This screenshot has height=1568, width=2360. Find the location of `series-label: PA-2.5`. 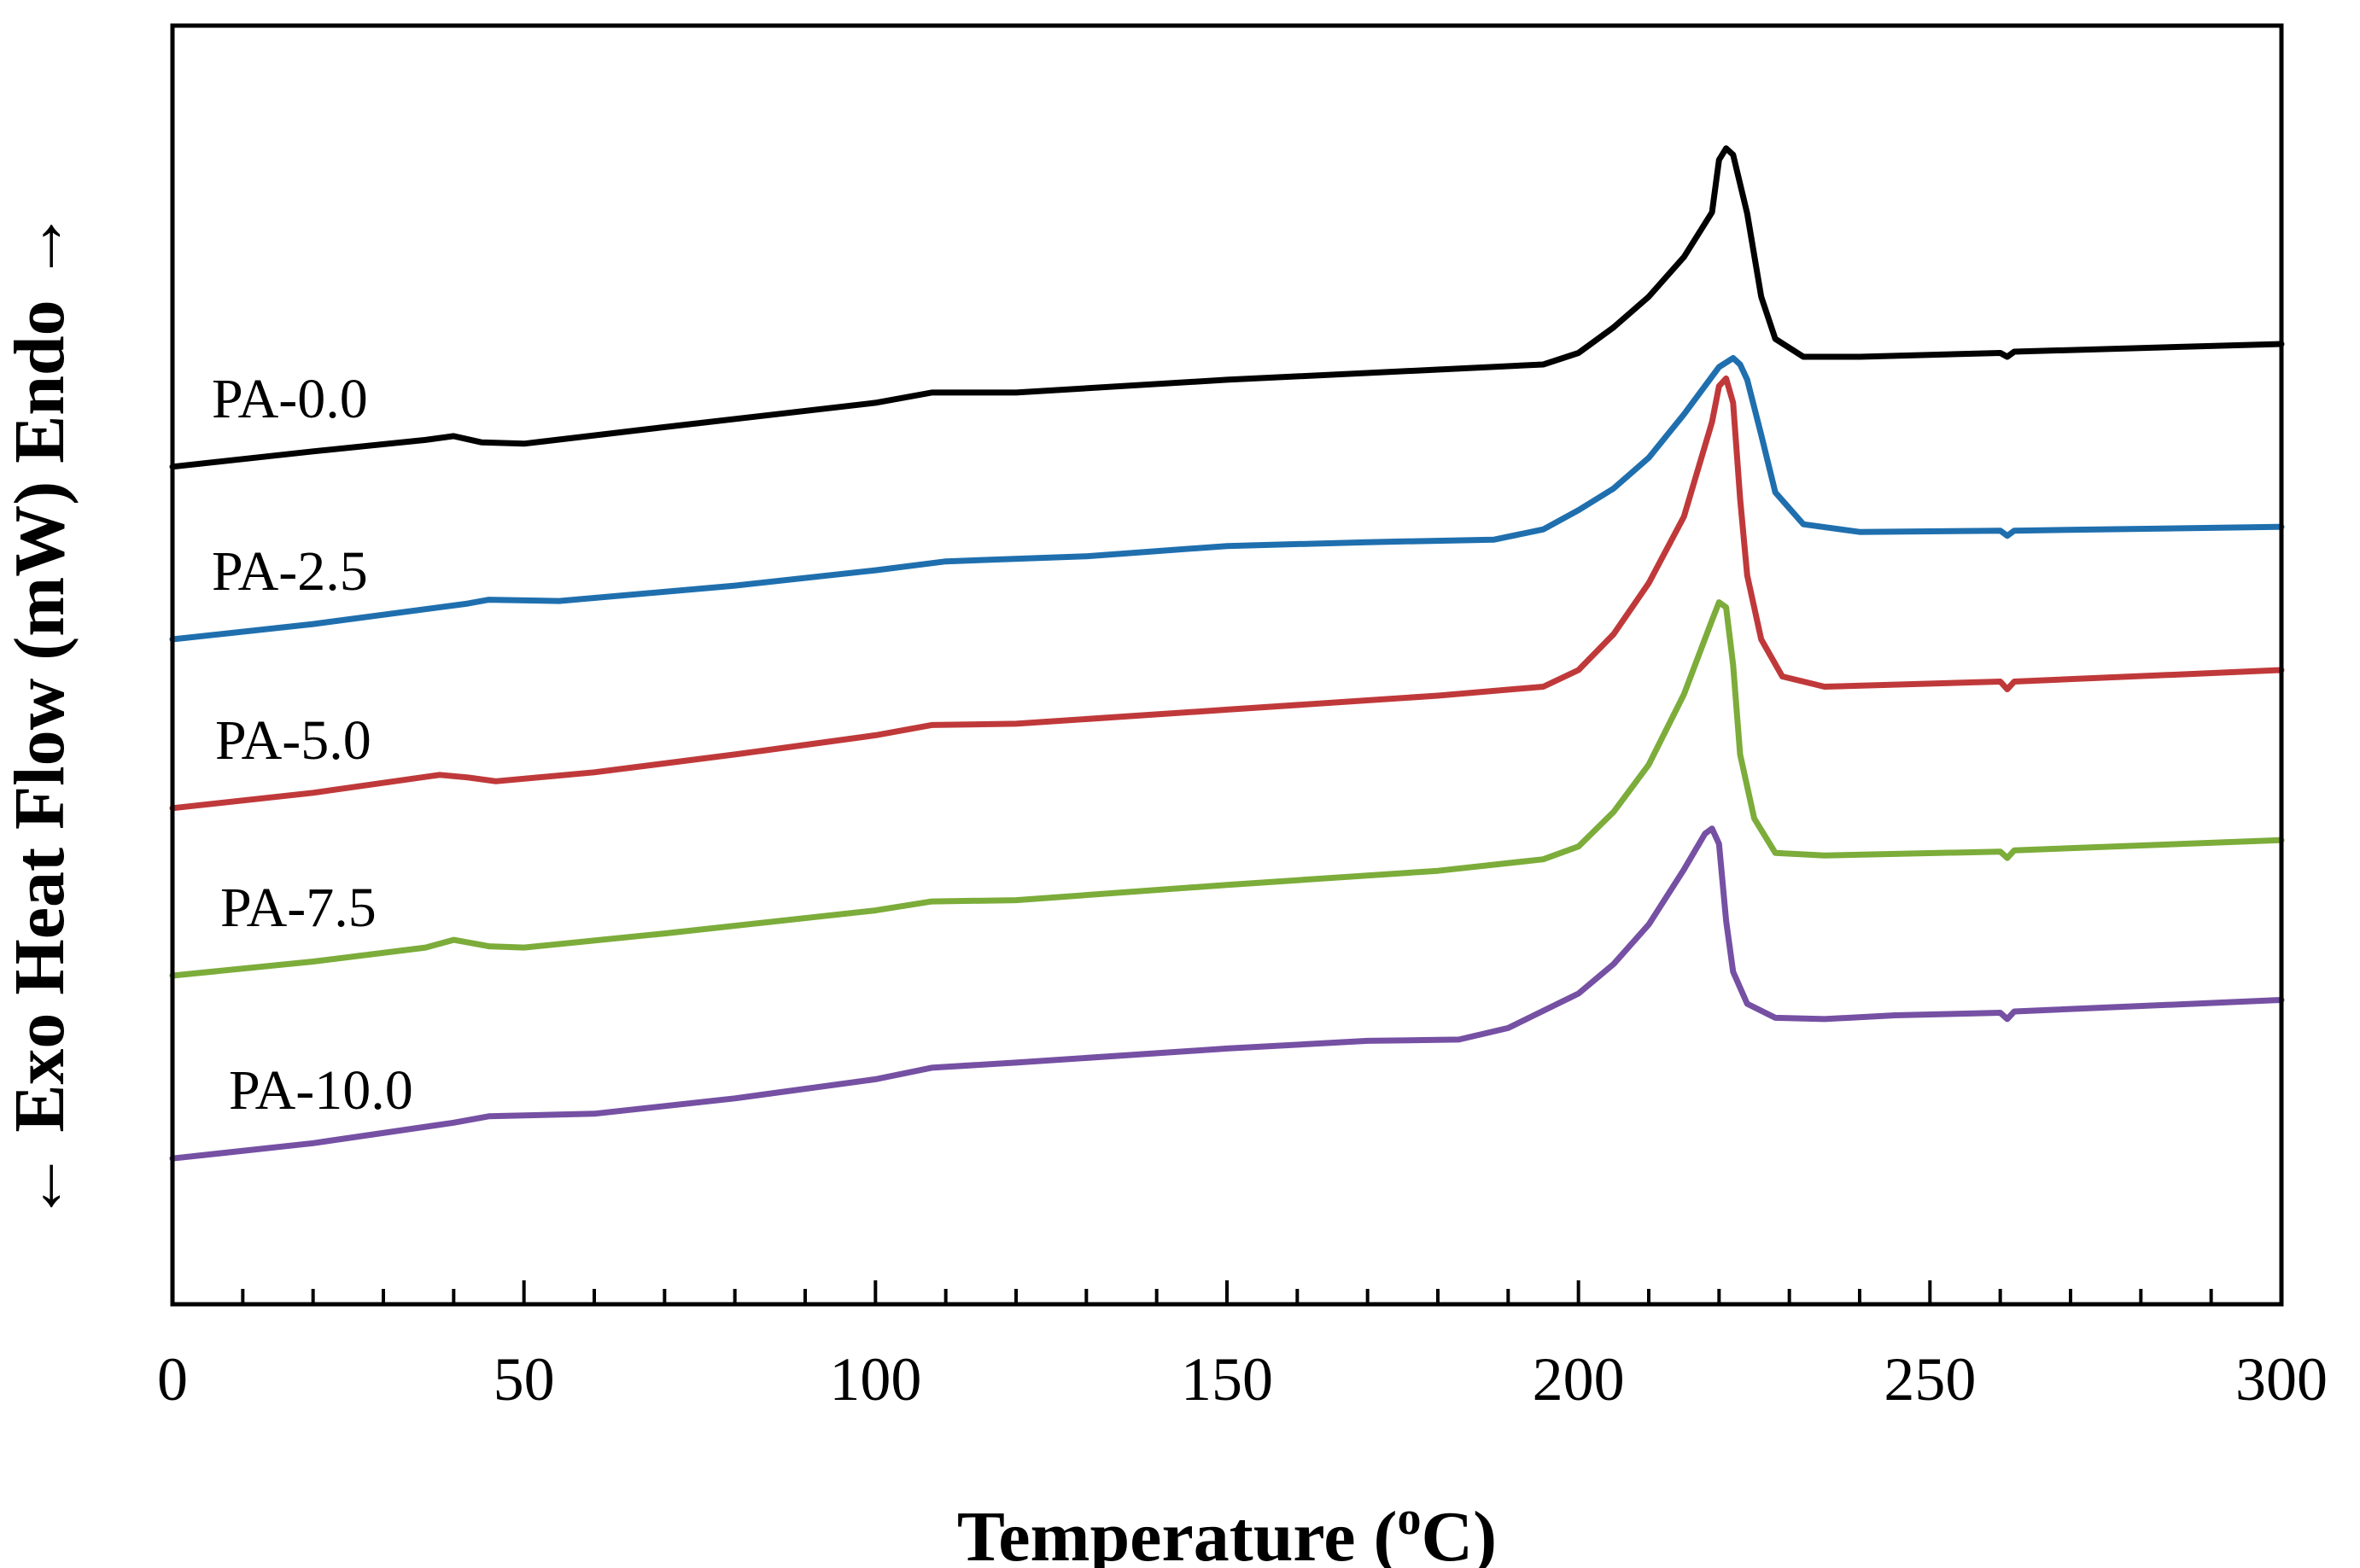

series-label: PA-2.5 is located at coordinates (290, 572).